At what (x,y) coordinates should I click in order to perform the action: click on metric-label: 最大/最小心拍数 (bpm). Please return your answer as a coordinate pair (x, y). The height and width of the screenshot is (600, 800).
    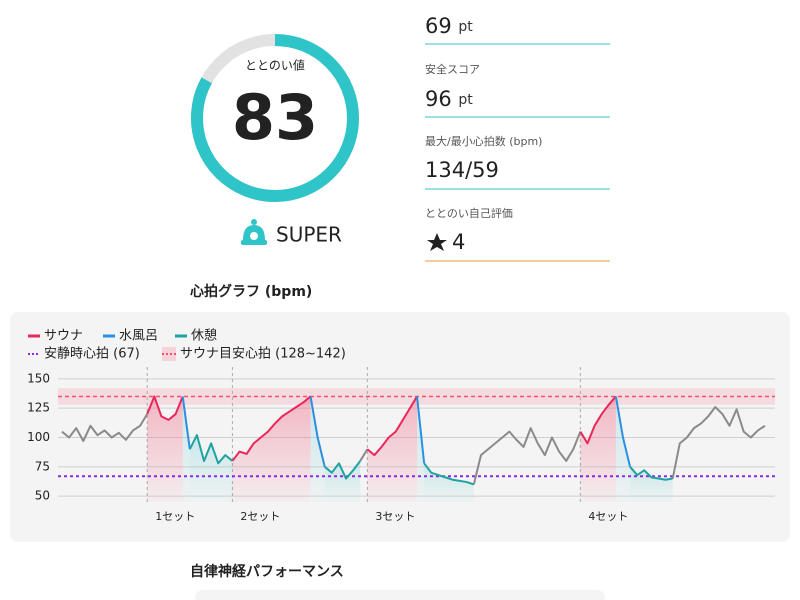
    Looking at the image, I should click on (483, 141).